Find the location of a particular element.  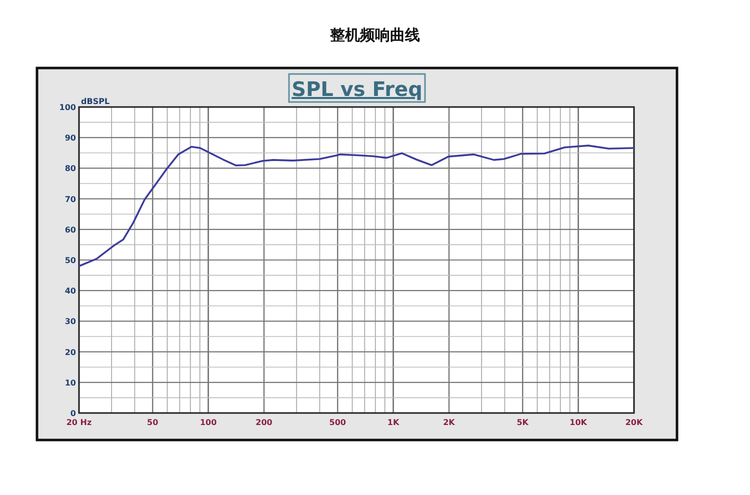

x-tick-label: 10K is located at coordinates (579, 422).